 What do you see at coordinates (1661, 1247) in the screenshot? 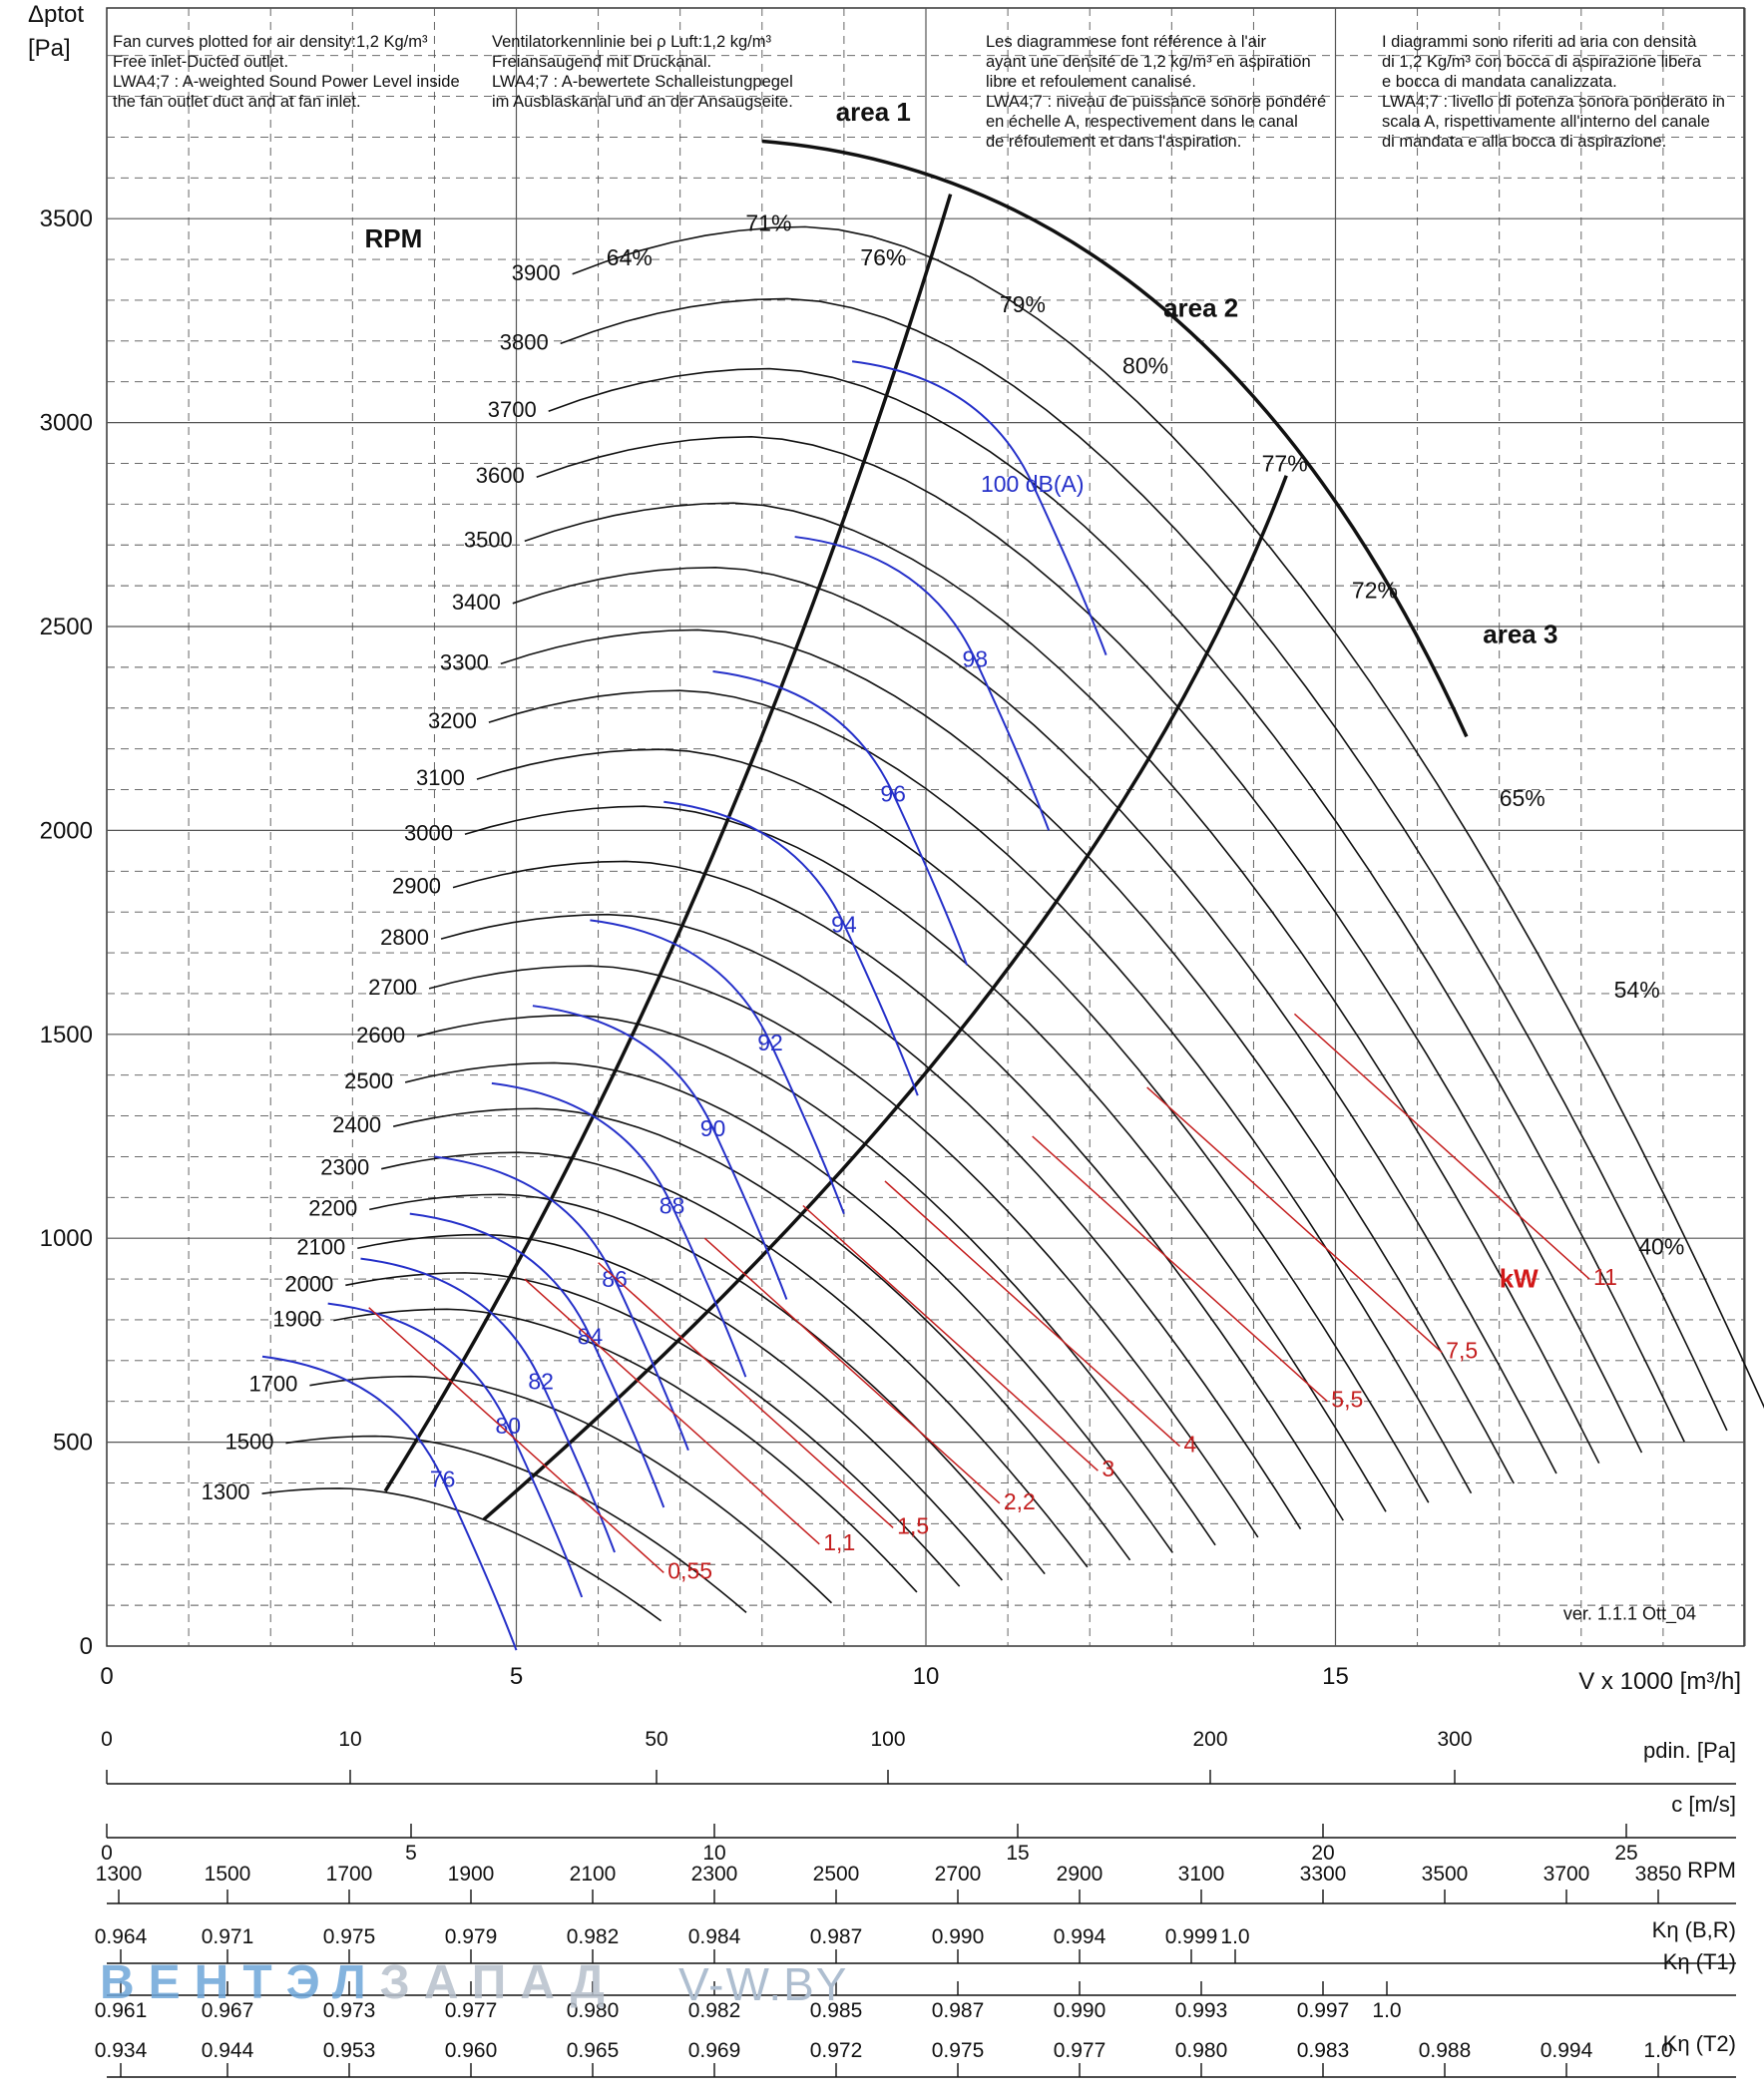
I see `efficiency-label: 40%` at bounding box center [1661, 1247].